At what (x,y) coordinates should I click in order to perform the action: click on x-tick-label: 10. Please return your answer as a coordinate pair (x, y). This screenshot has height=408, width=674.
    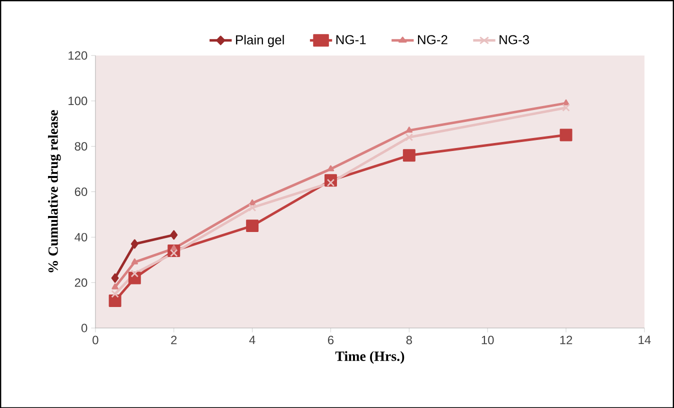
    Looking at the image, I should click on (488, 340).